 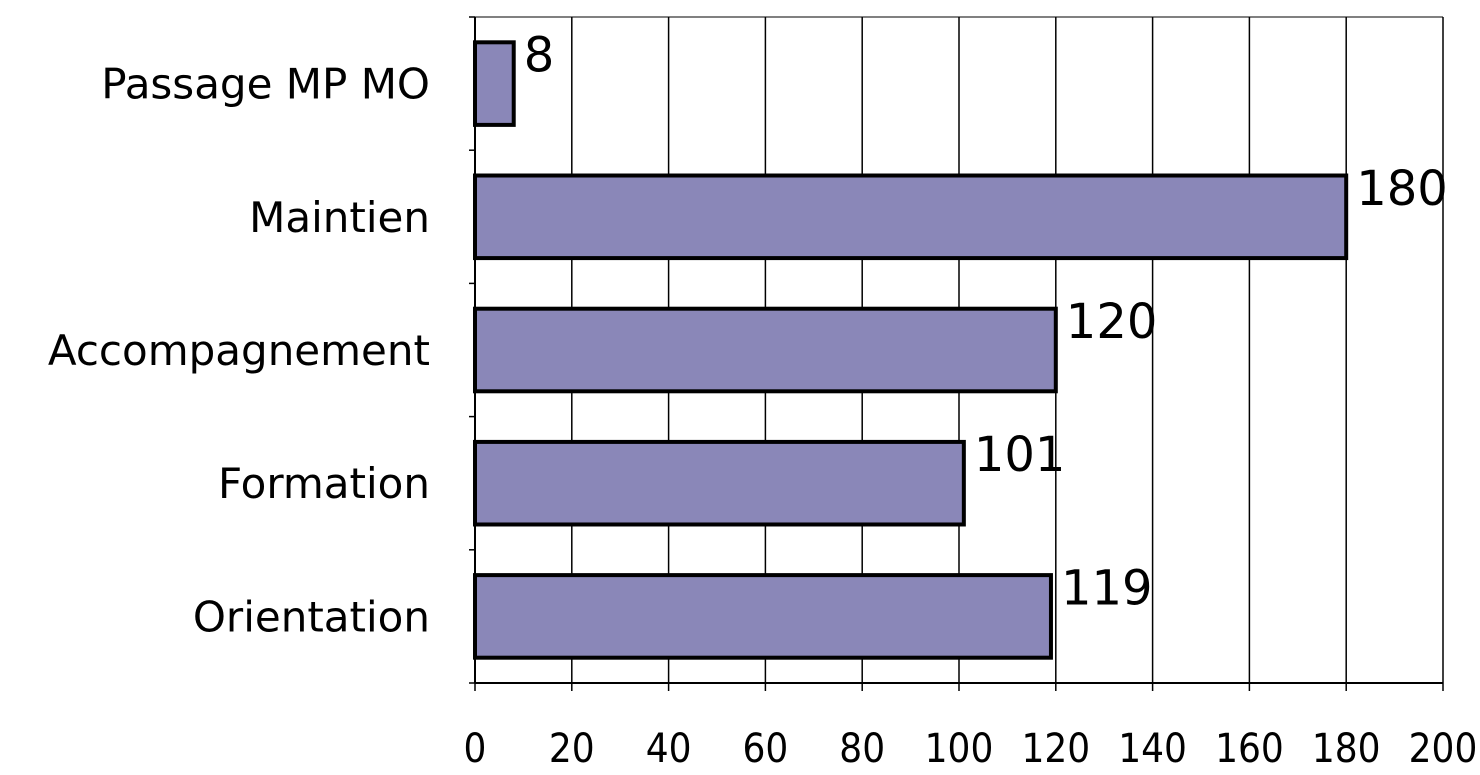 I want to click on category-label: Passage MP MO, so click(x=265, y=84).